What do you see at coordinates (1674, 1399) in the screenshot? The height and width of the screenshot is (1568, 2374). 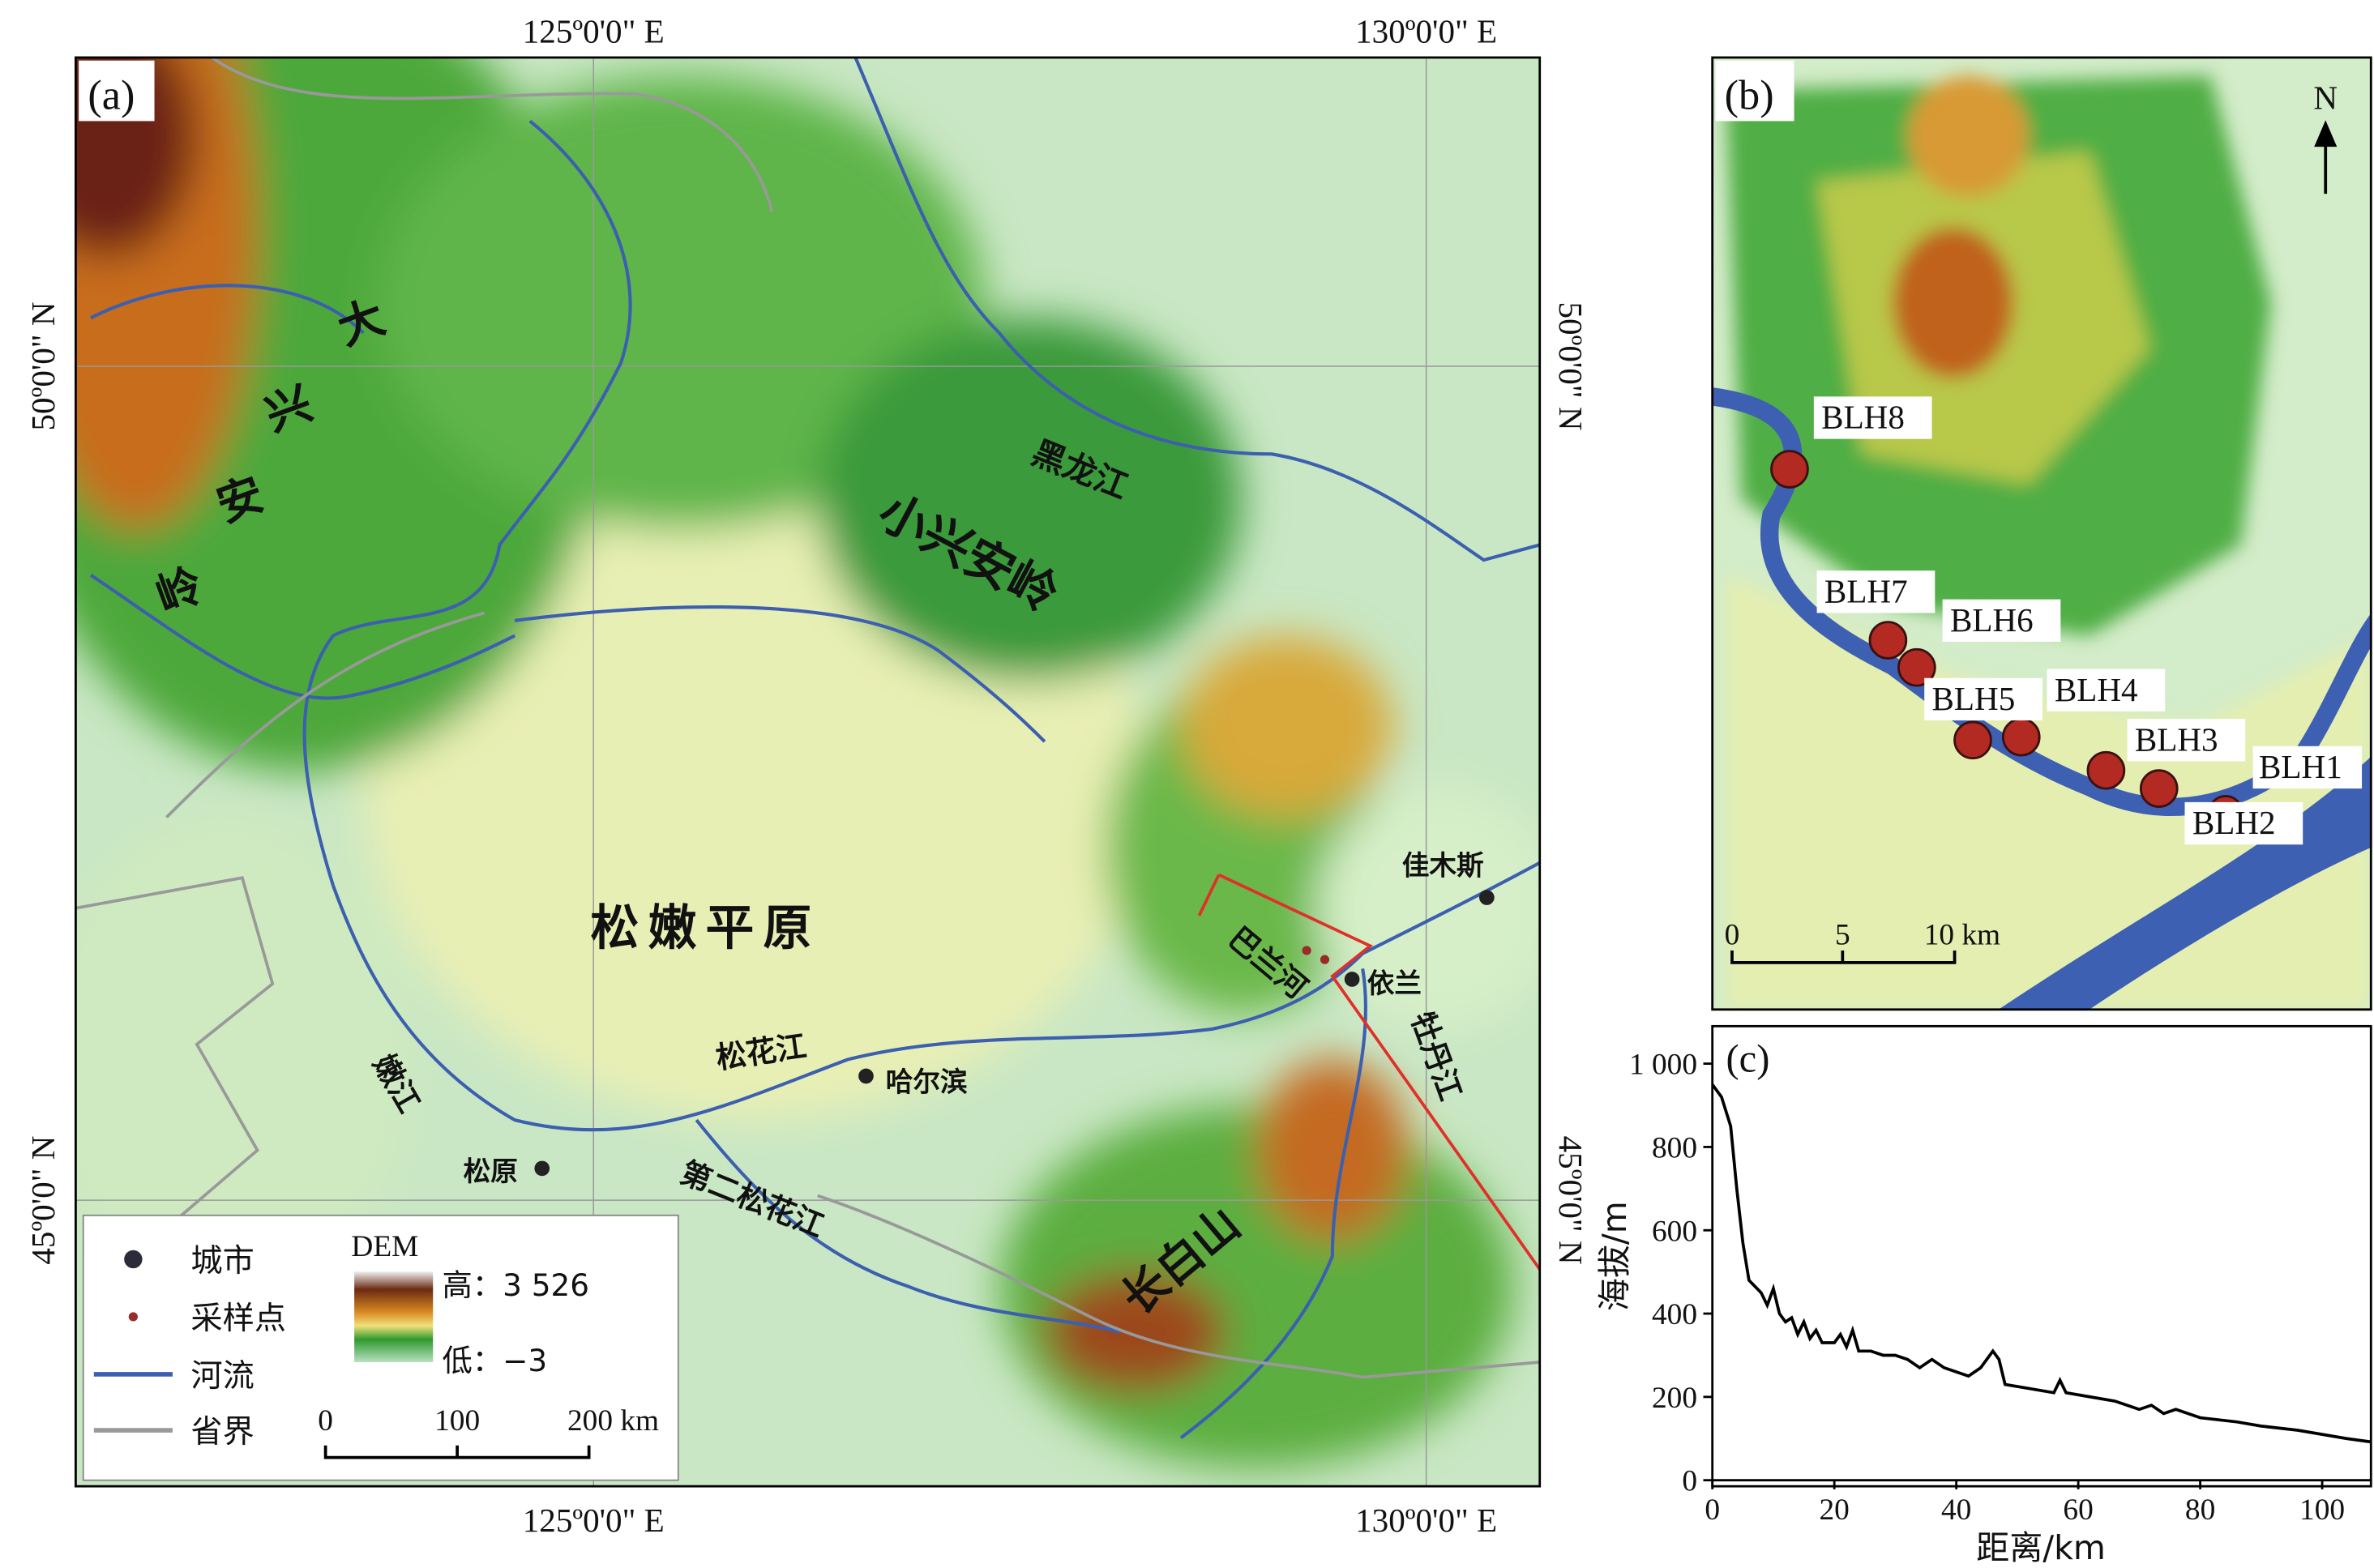 I see `y-tick-label: 200` at bounding box center [1674, 1399].